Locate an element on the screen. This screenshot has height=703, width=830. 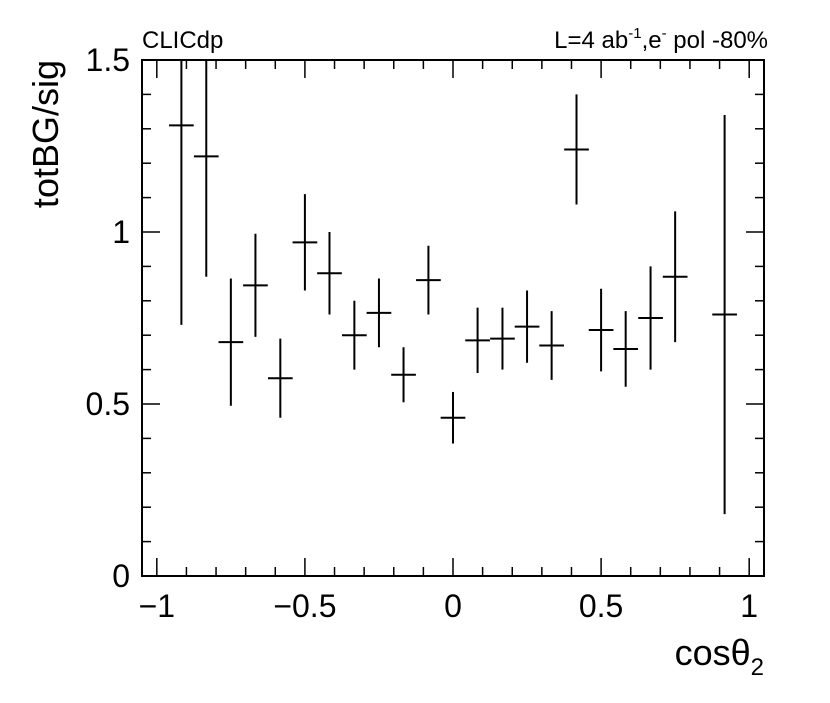
header-left: CLICdp is located at coordinates (182, 40).